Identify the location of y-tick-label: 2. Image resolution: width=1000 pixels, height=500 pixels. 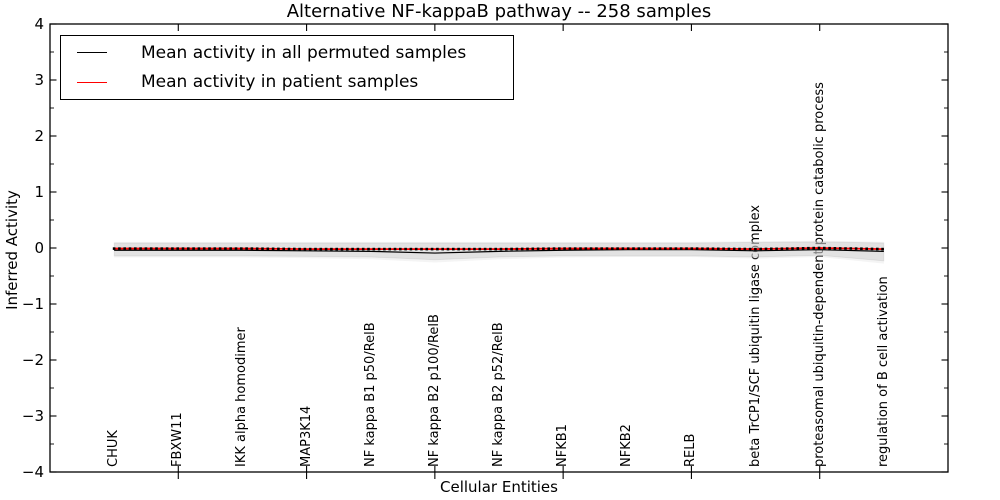
(39, 136).